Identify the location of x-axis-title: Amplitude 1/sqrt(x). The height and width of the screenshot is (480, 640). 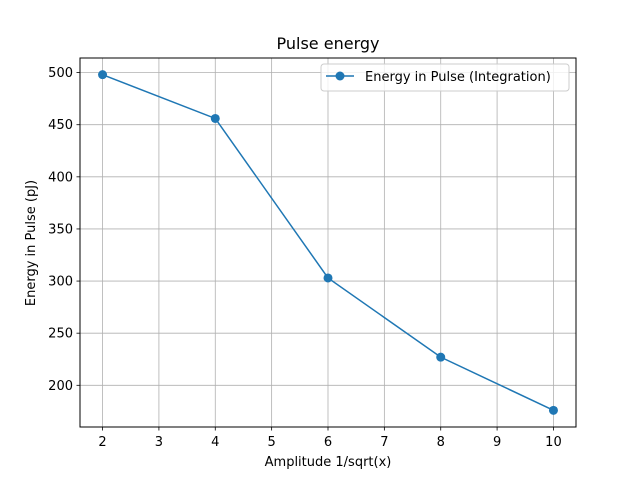
(328, 462).